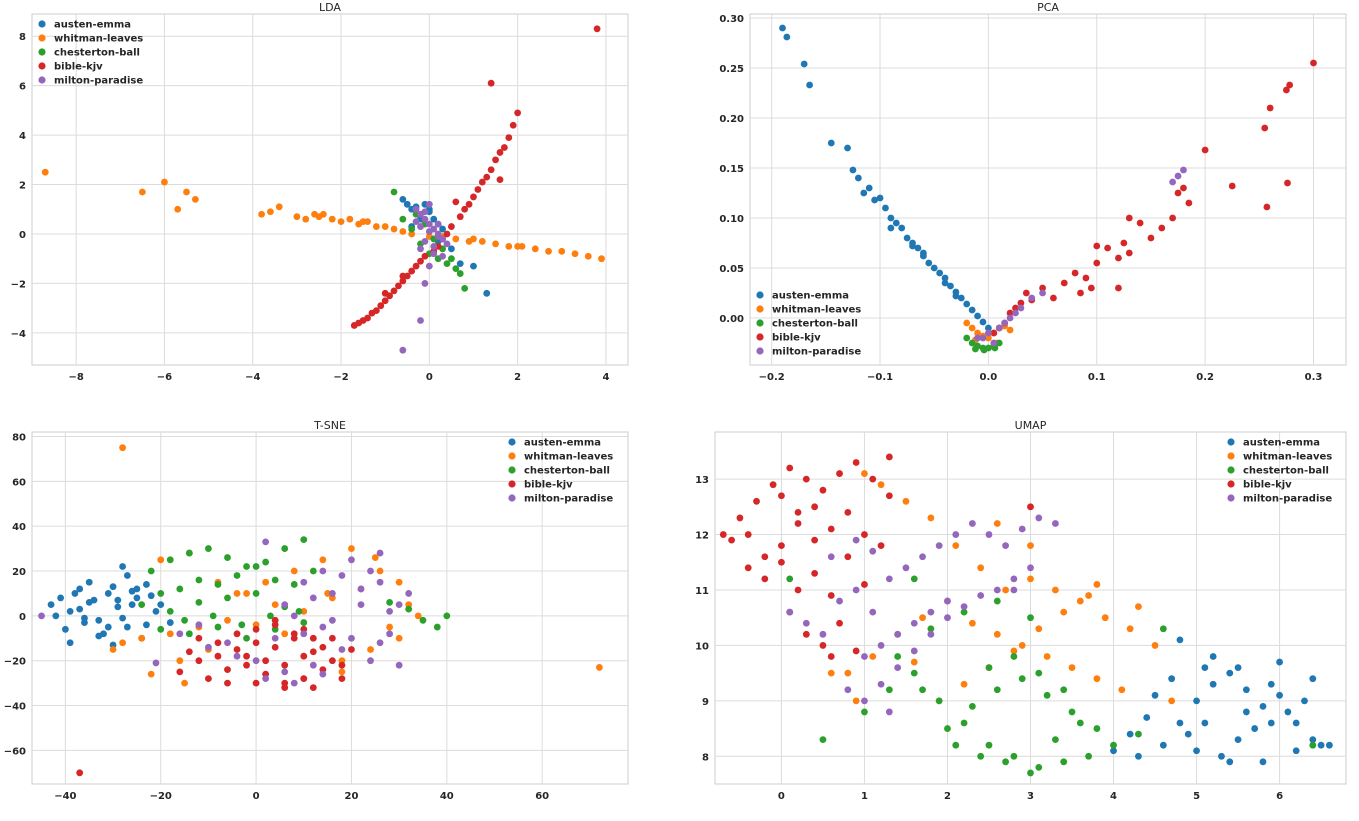  What do you see at coordinates (1281, 443) in the screenshot?
I see `legend-label-austen-emma: austen-emma` at bounding box center [1281, 443].